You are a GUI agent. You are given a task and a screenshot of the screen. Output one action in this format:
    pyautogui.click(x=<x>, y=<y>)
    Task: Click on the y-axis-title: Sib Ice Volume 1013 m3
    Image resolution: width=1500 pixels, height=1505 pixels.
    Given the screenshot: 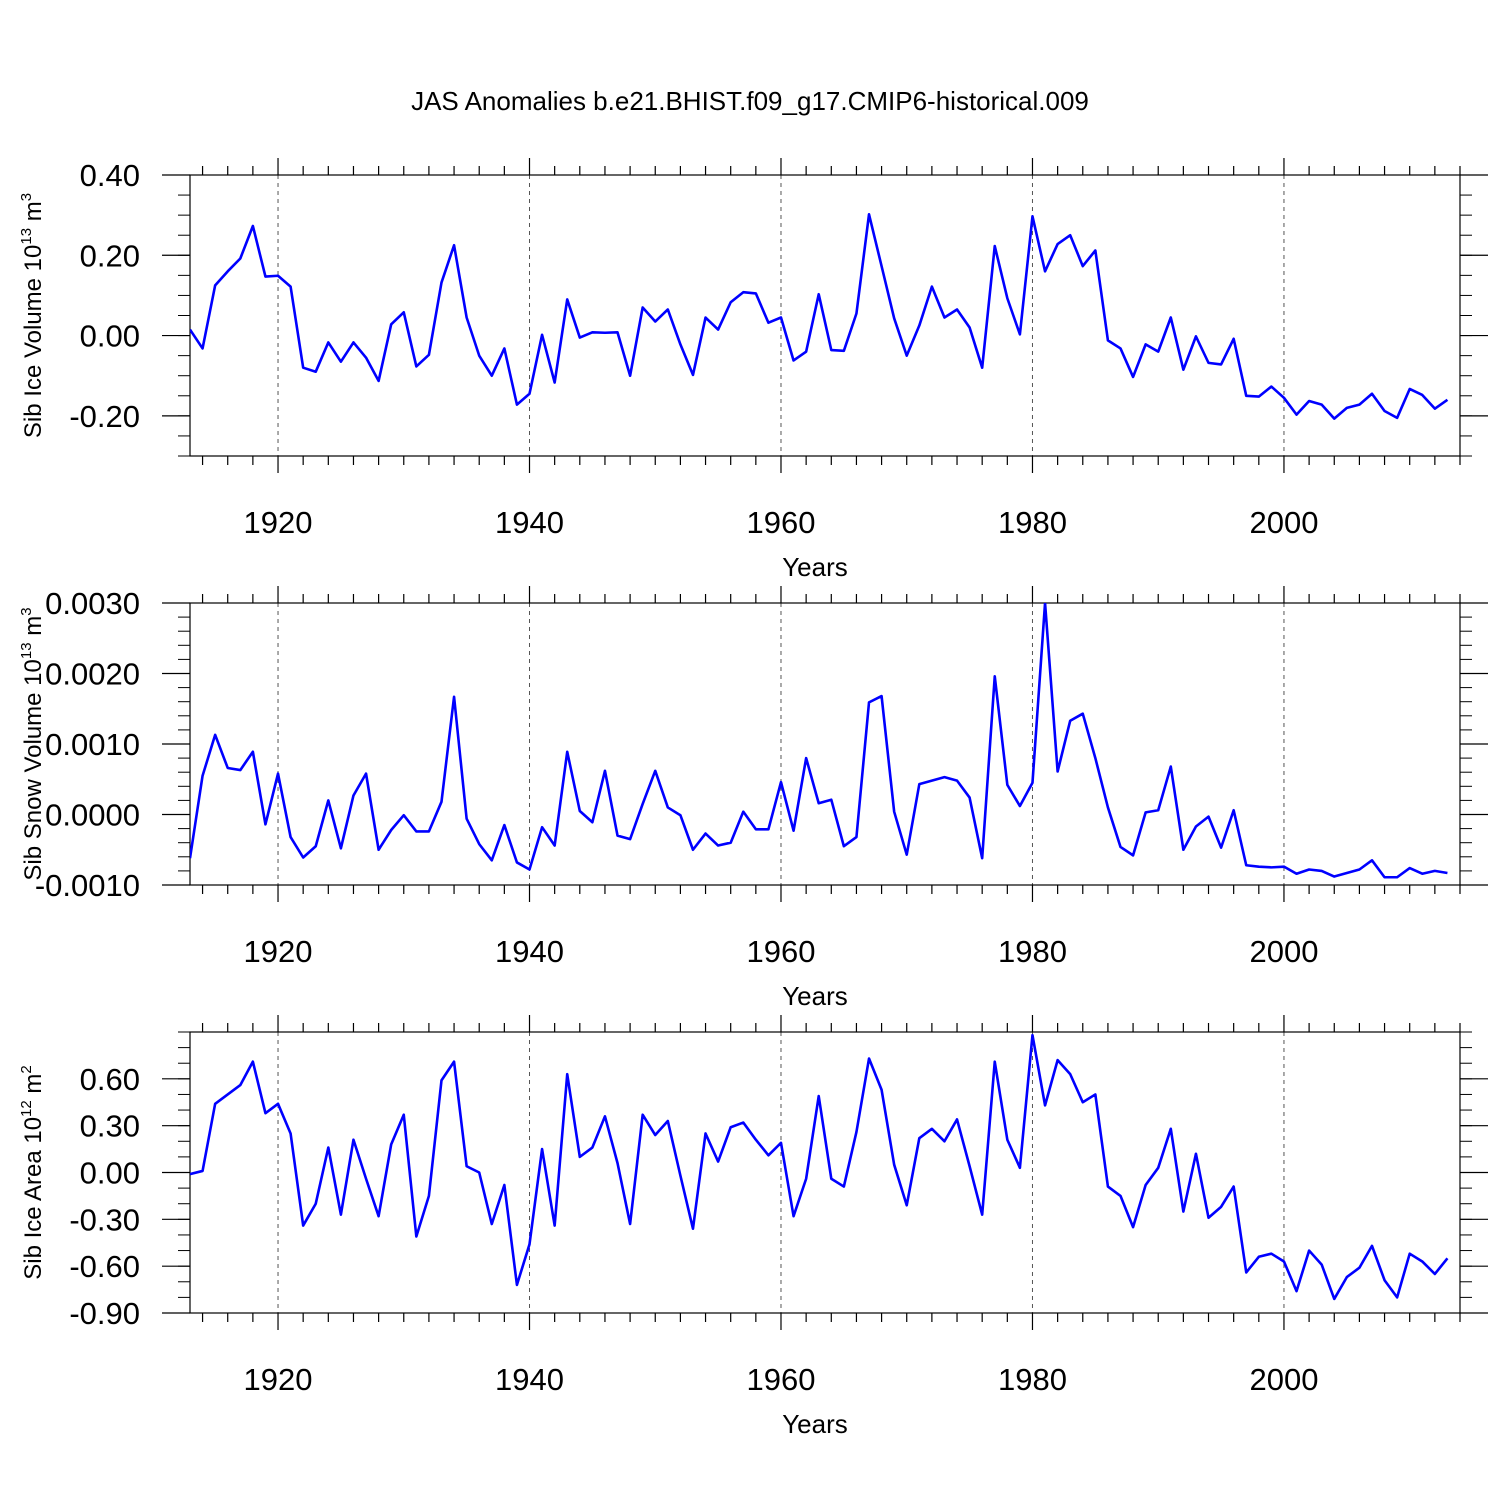 What is the action you would take?
    pyautogui.click(x=32, y=315)
    